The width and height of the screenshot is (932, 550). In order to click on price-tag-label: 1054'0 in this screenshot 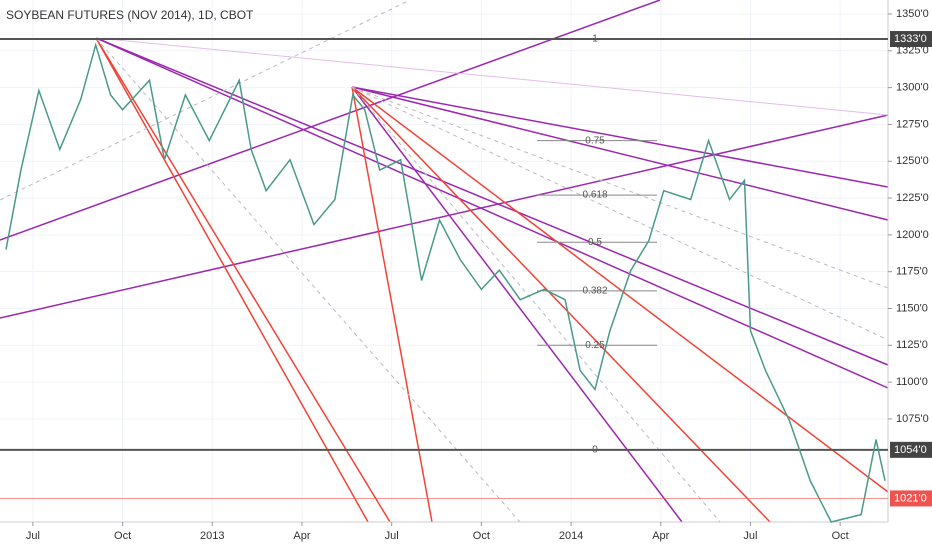, I will do `click(910, 450)`.